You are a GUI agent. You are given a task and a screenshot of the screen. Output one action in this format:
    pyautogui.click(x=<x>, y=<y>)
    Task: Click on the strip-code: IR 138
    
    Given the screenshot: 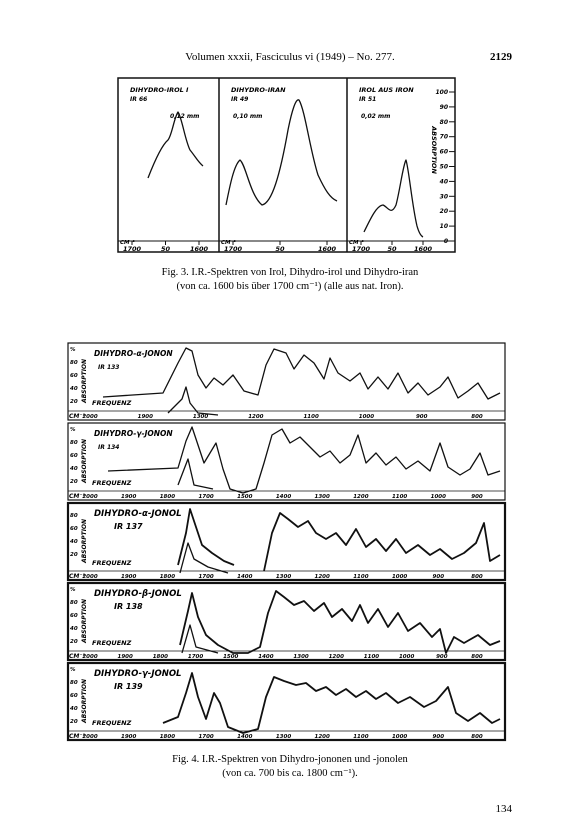 What is the action you would take?
    pyautogui.click(x=128, y=606)
    